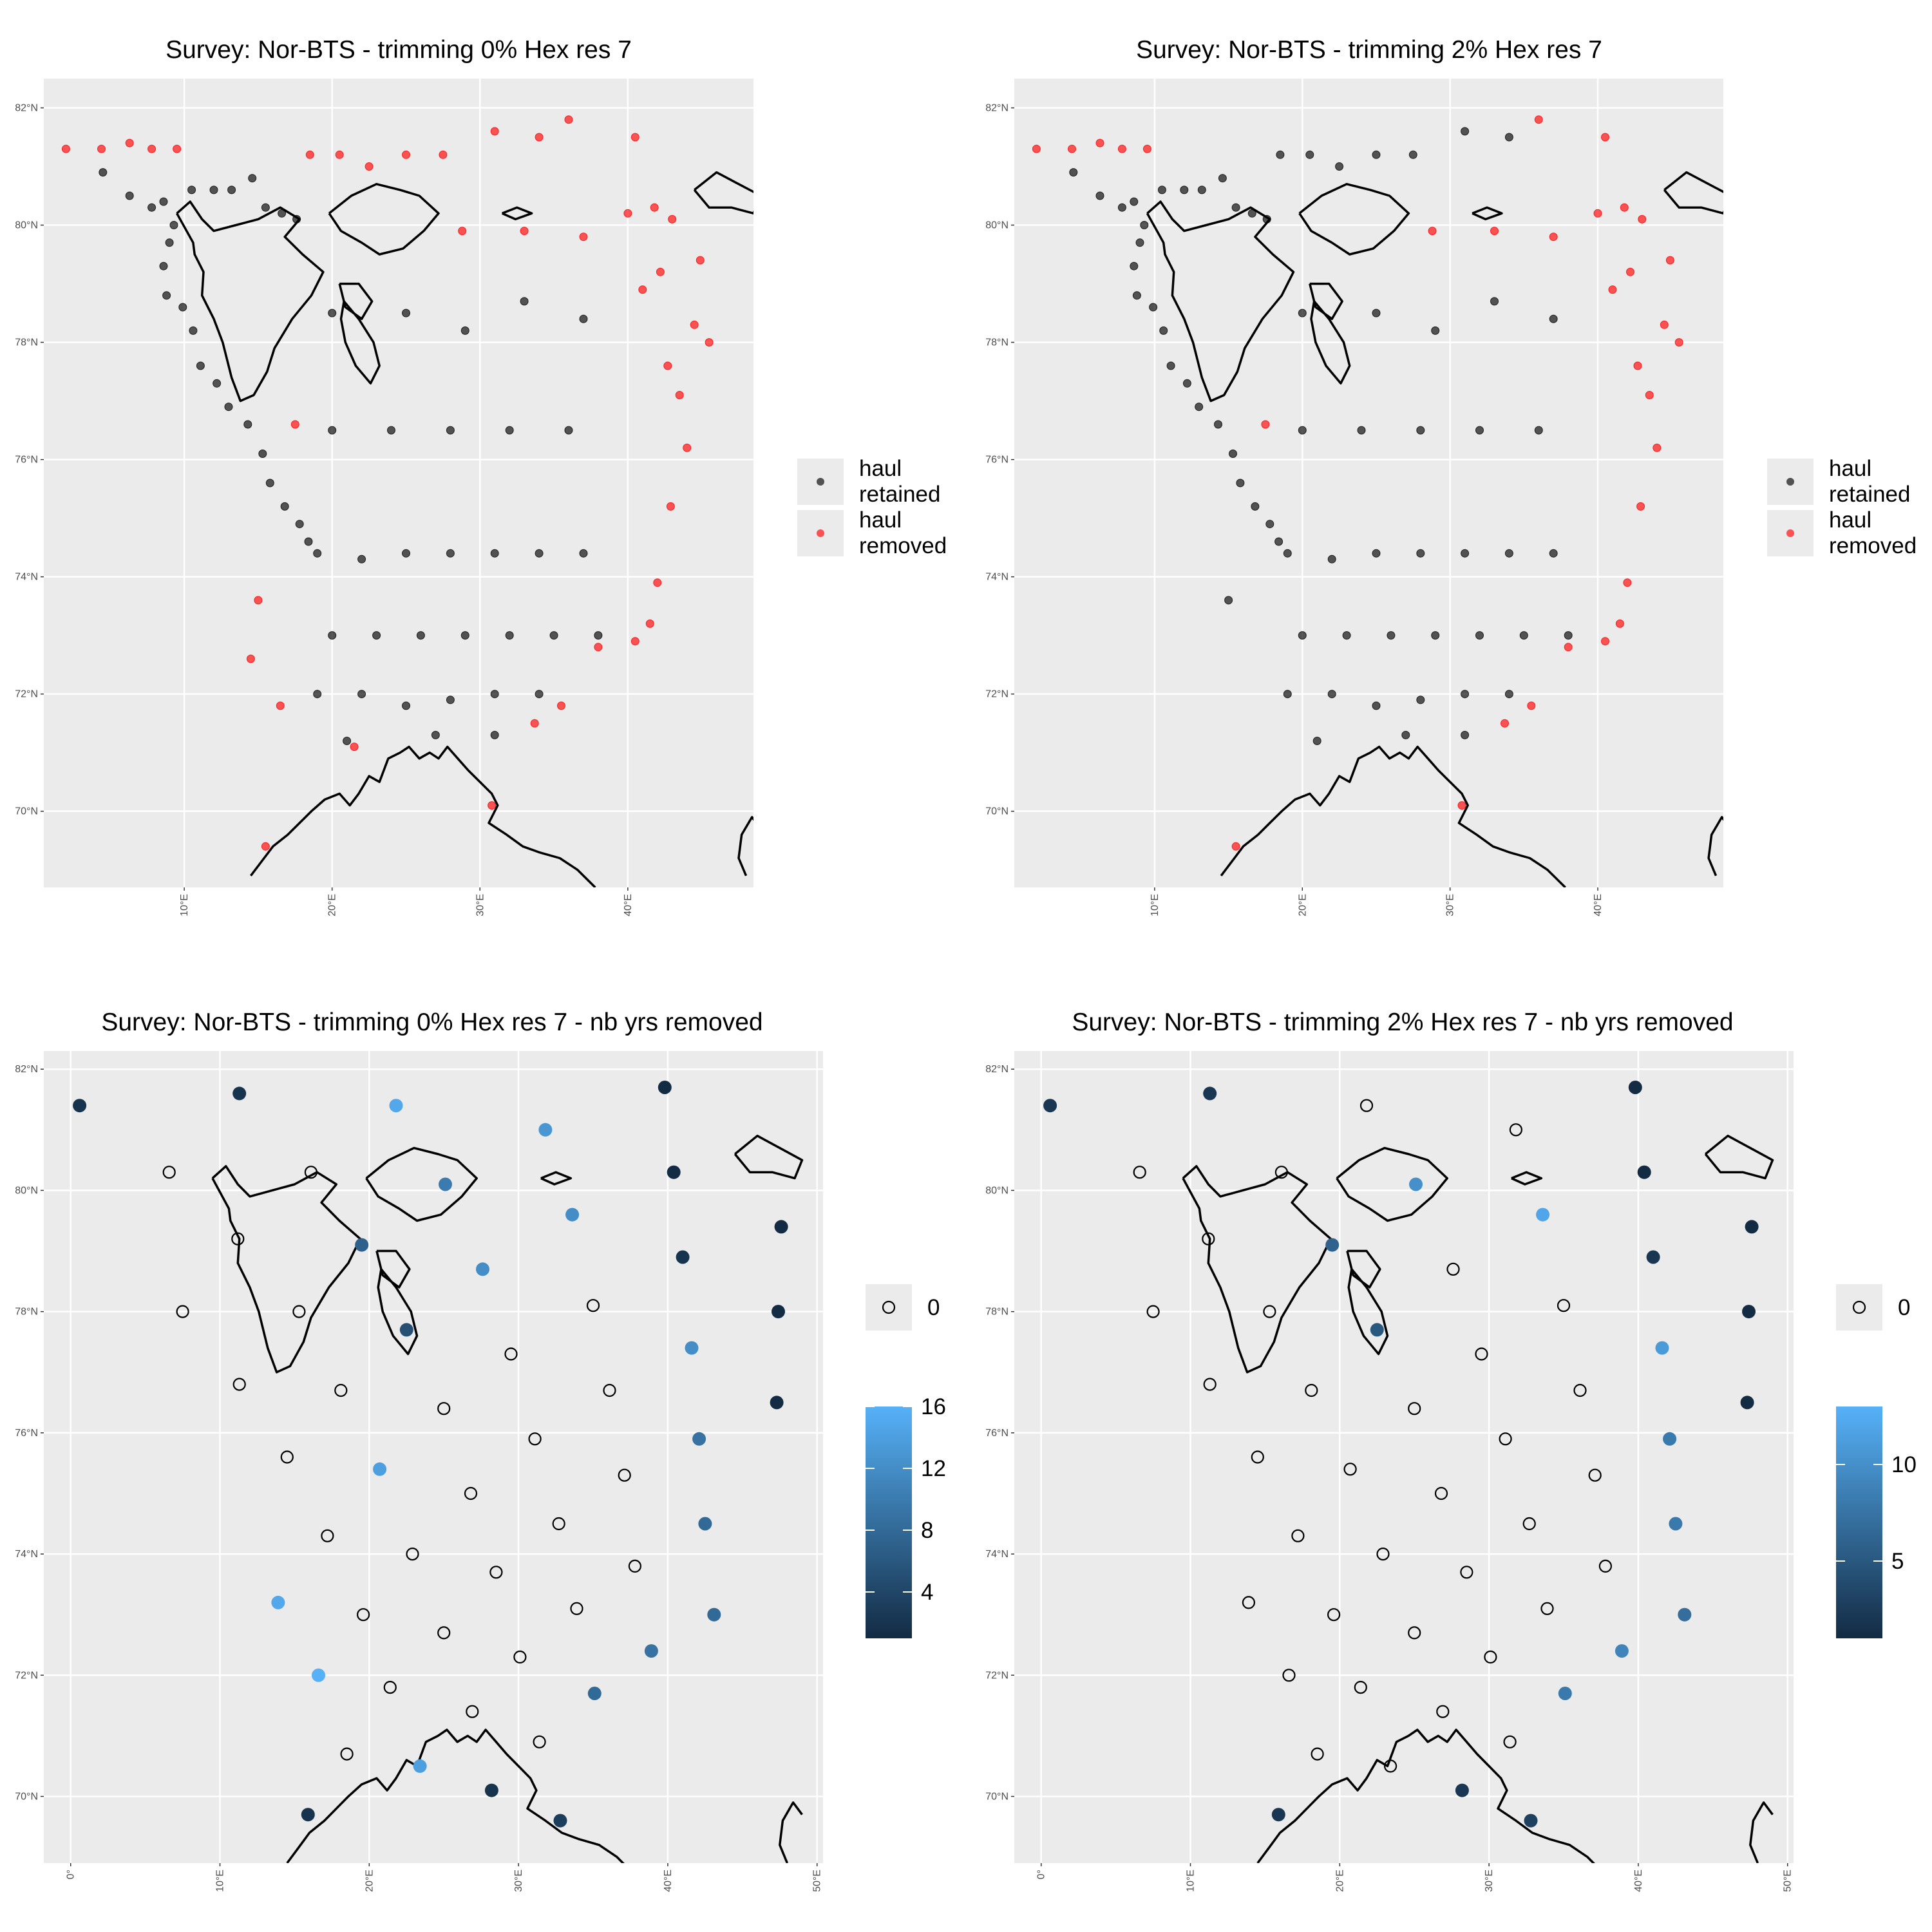  Describe the element at coordinates (518, 1881) in the screenshot. I see `x-tick-label: 30°E` at that location.